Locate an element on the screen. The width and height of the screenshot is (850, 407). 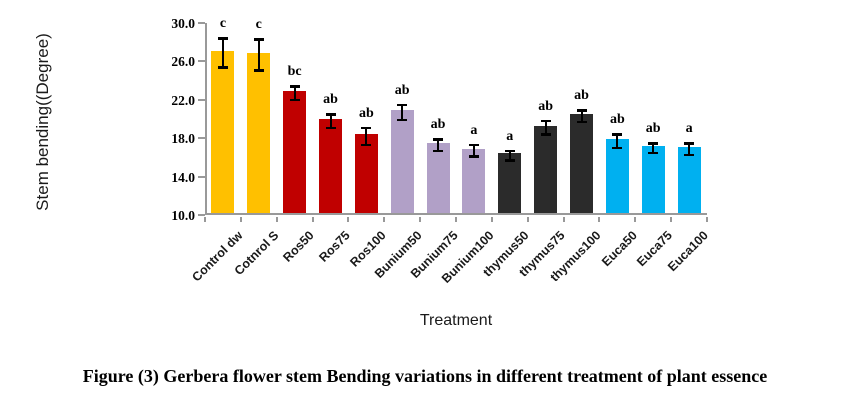
bar-ros50 is located at coordinates (295, 152).